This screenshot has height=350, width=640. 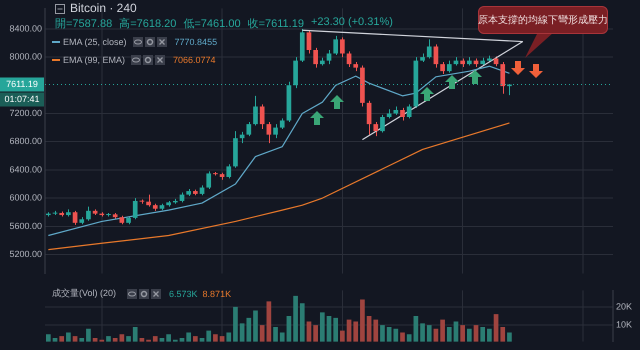 I want to click on y-tick-label: 8000.00, so click(x=25, y=57).